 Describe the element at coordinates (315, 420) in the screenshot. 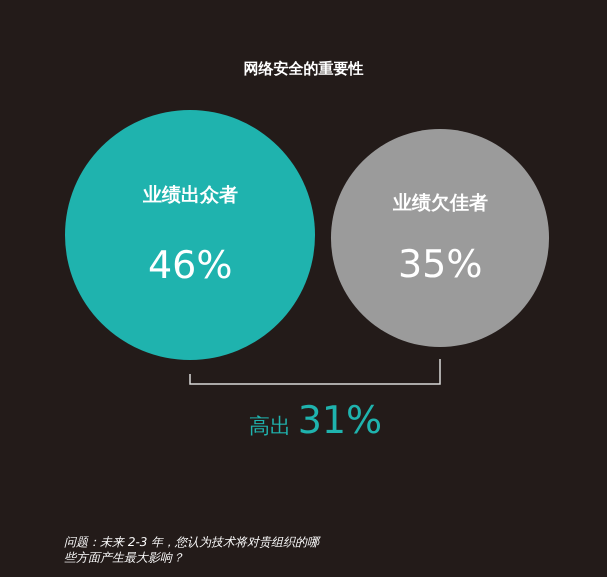

I see `text: 高出 31%` at that location.